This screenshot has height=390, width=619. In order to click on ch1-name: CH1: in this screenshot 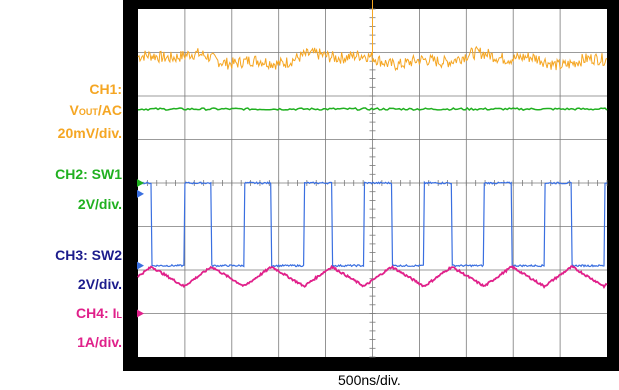, I will do `click(105, 89)`.